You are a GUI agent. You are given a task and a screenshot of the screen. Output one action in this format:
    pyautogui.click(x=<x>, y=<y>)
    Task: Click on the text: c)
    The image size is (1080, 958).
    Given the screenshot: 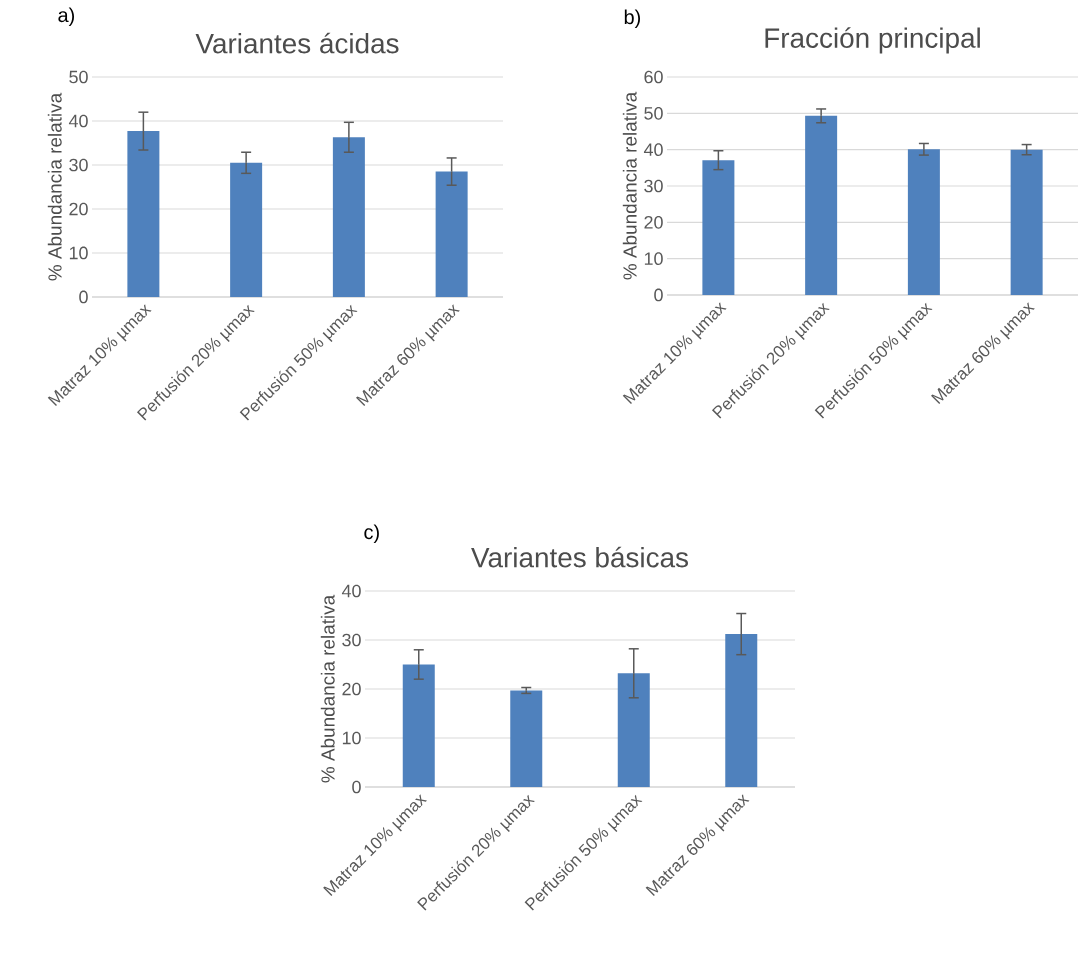 What is the action you would take?
    pyautogui.click(x=371, y=534)
    